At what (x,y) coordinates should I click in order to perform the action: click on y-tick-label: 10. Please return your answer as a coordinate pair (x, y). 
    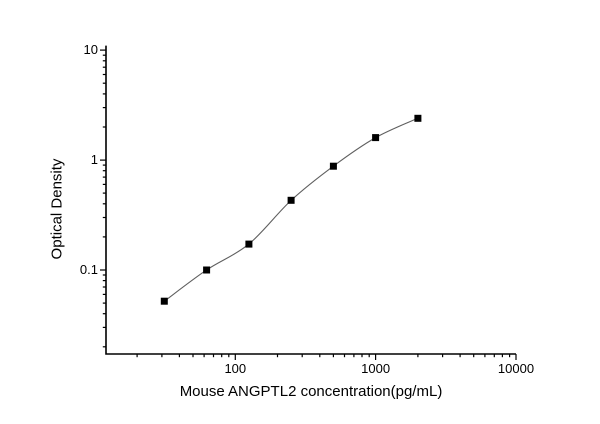
    Looking at the image, I should click on (90, 50).